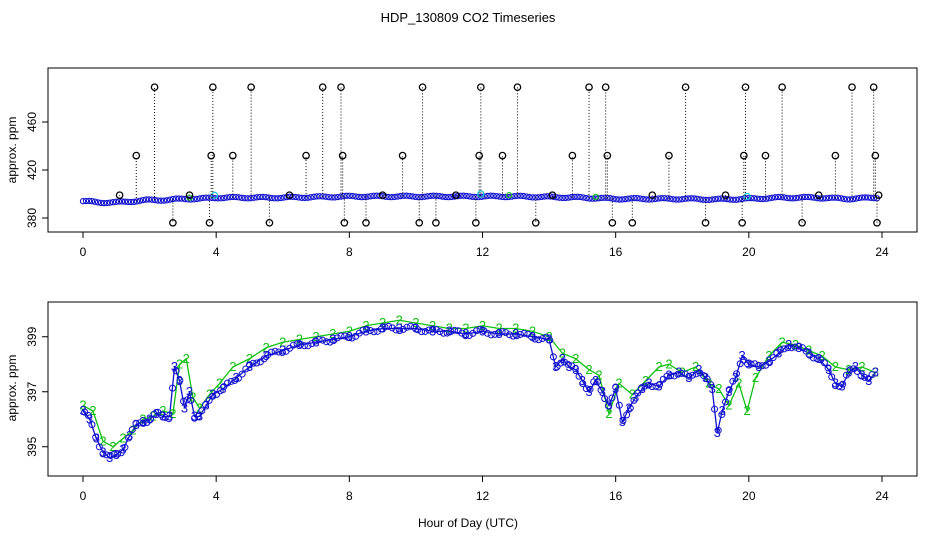 Image resolution: width=936 pixels, height=540 pixels. I want to click on top-x-tick-label: 24, so click(882, 252).